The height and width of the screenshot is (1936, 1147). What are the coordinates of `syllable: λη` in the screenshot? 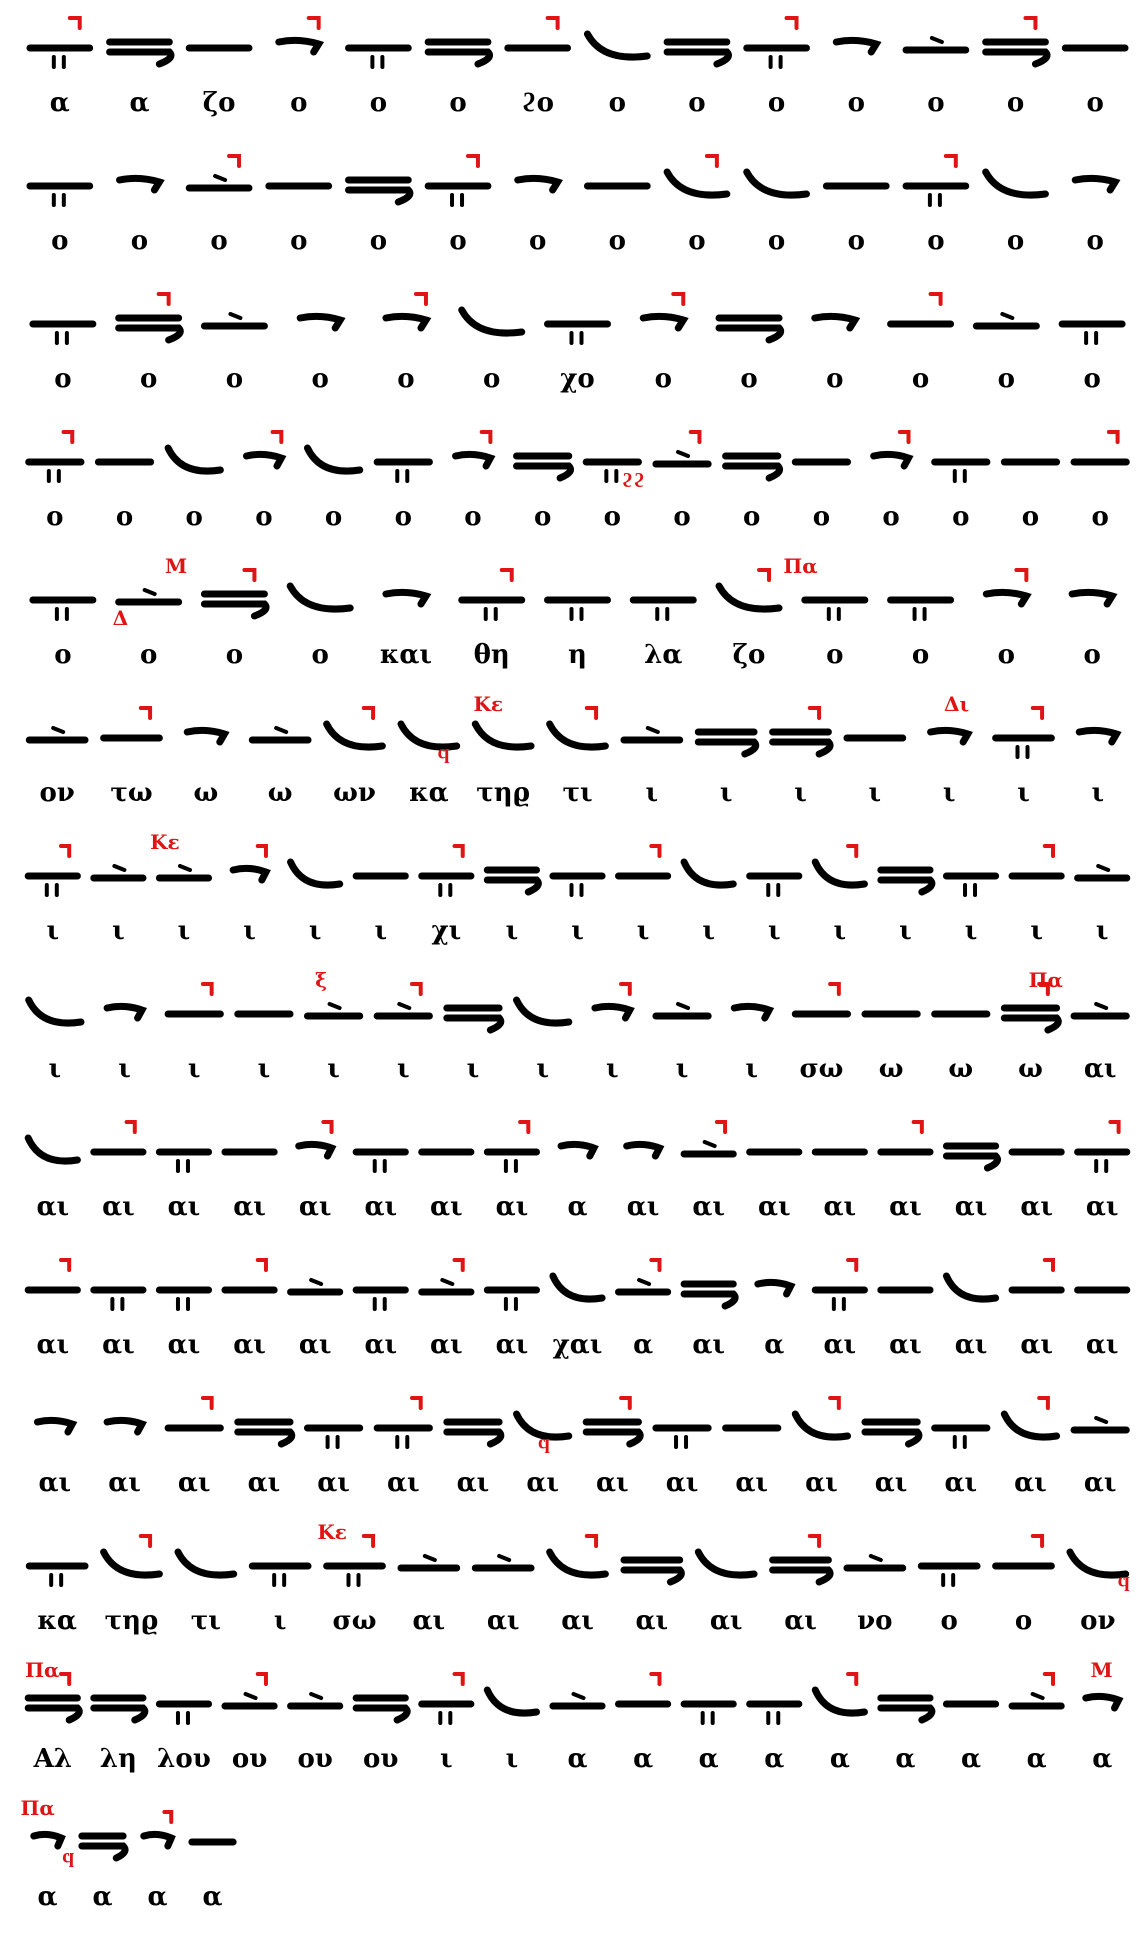 It's located at (118, 1759).